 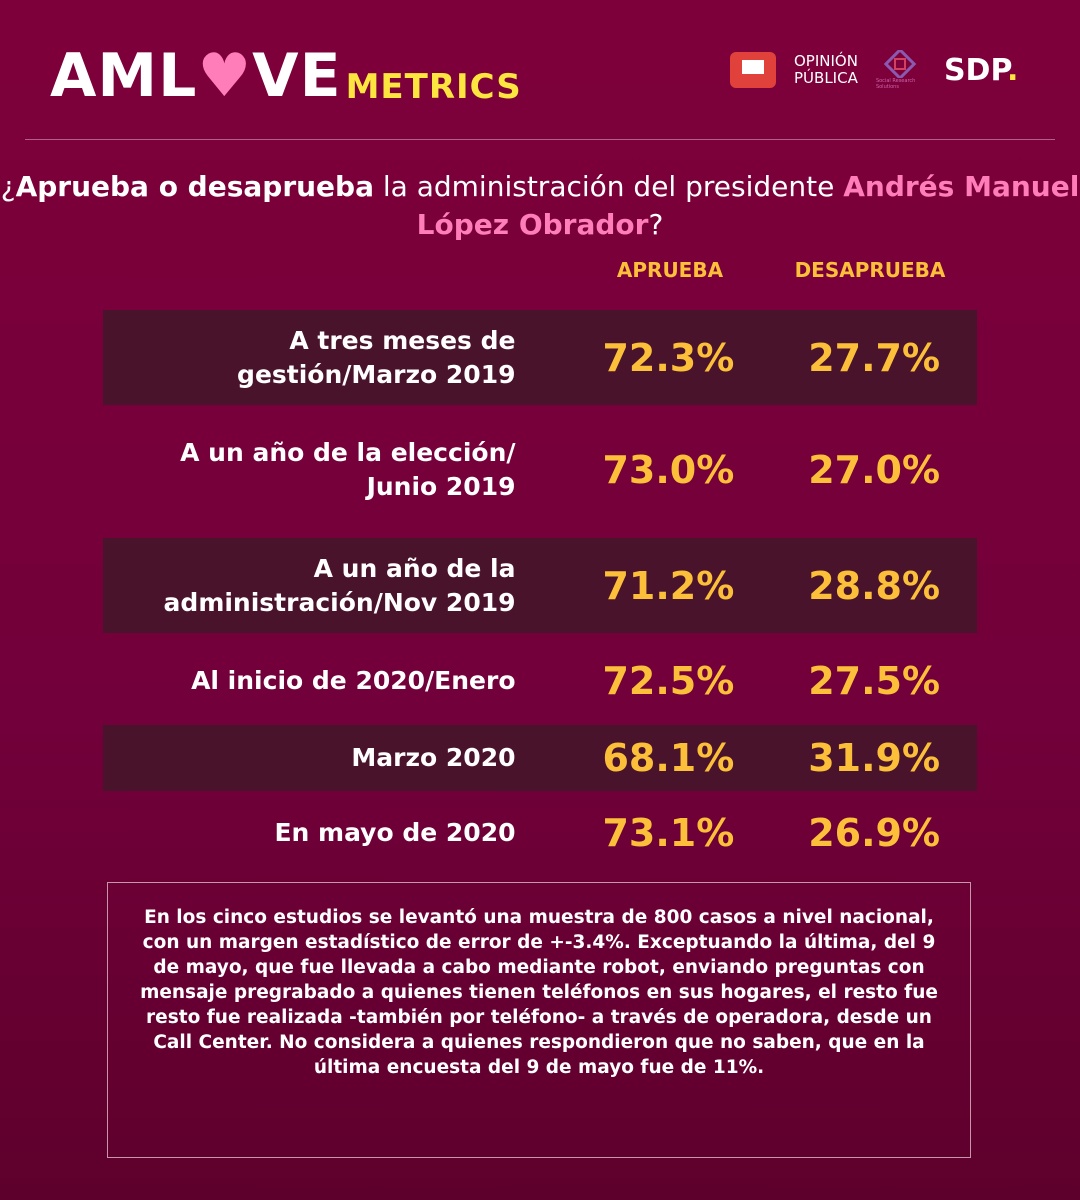 I want to click on logo-sub: METRICS, so click(x=433, y=87).